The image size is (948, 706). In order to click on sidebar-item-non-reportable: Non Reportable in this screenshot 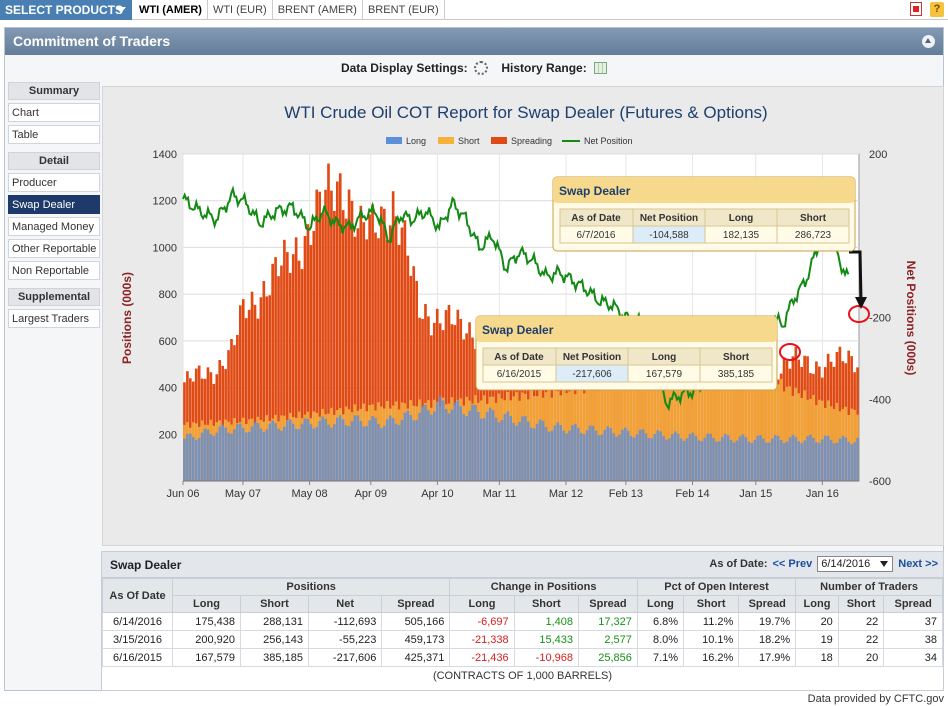, I will do `click(54, 270)`.